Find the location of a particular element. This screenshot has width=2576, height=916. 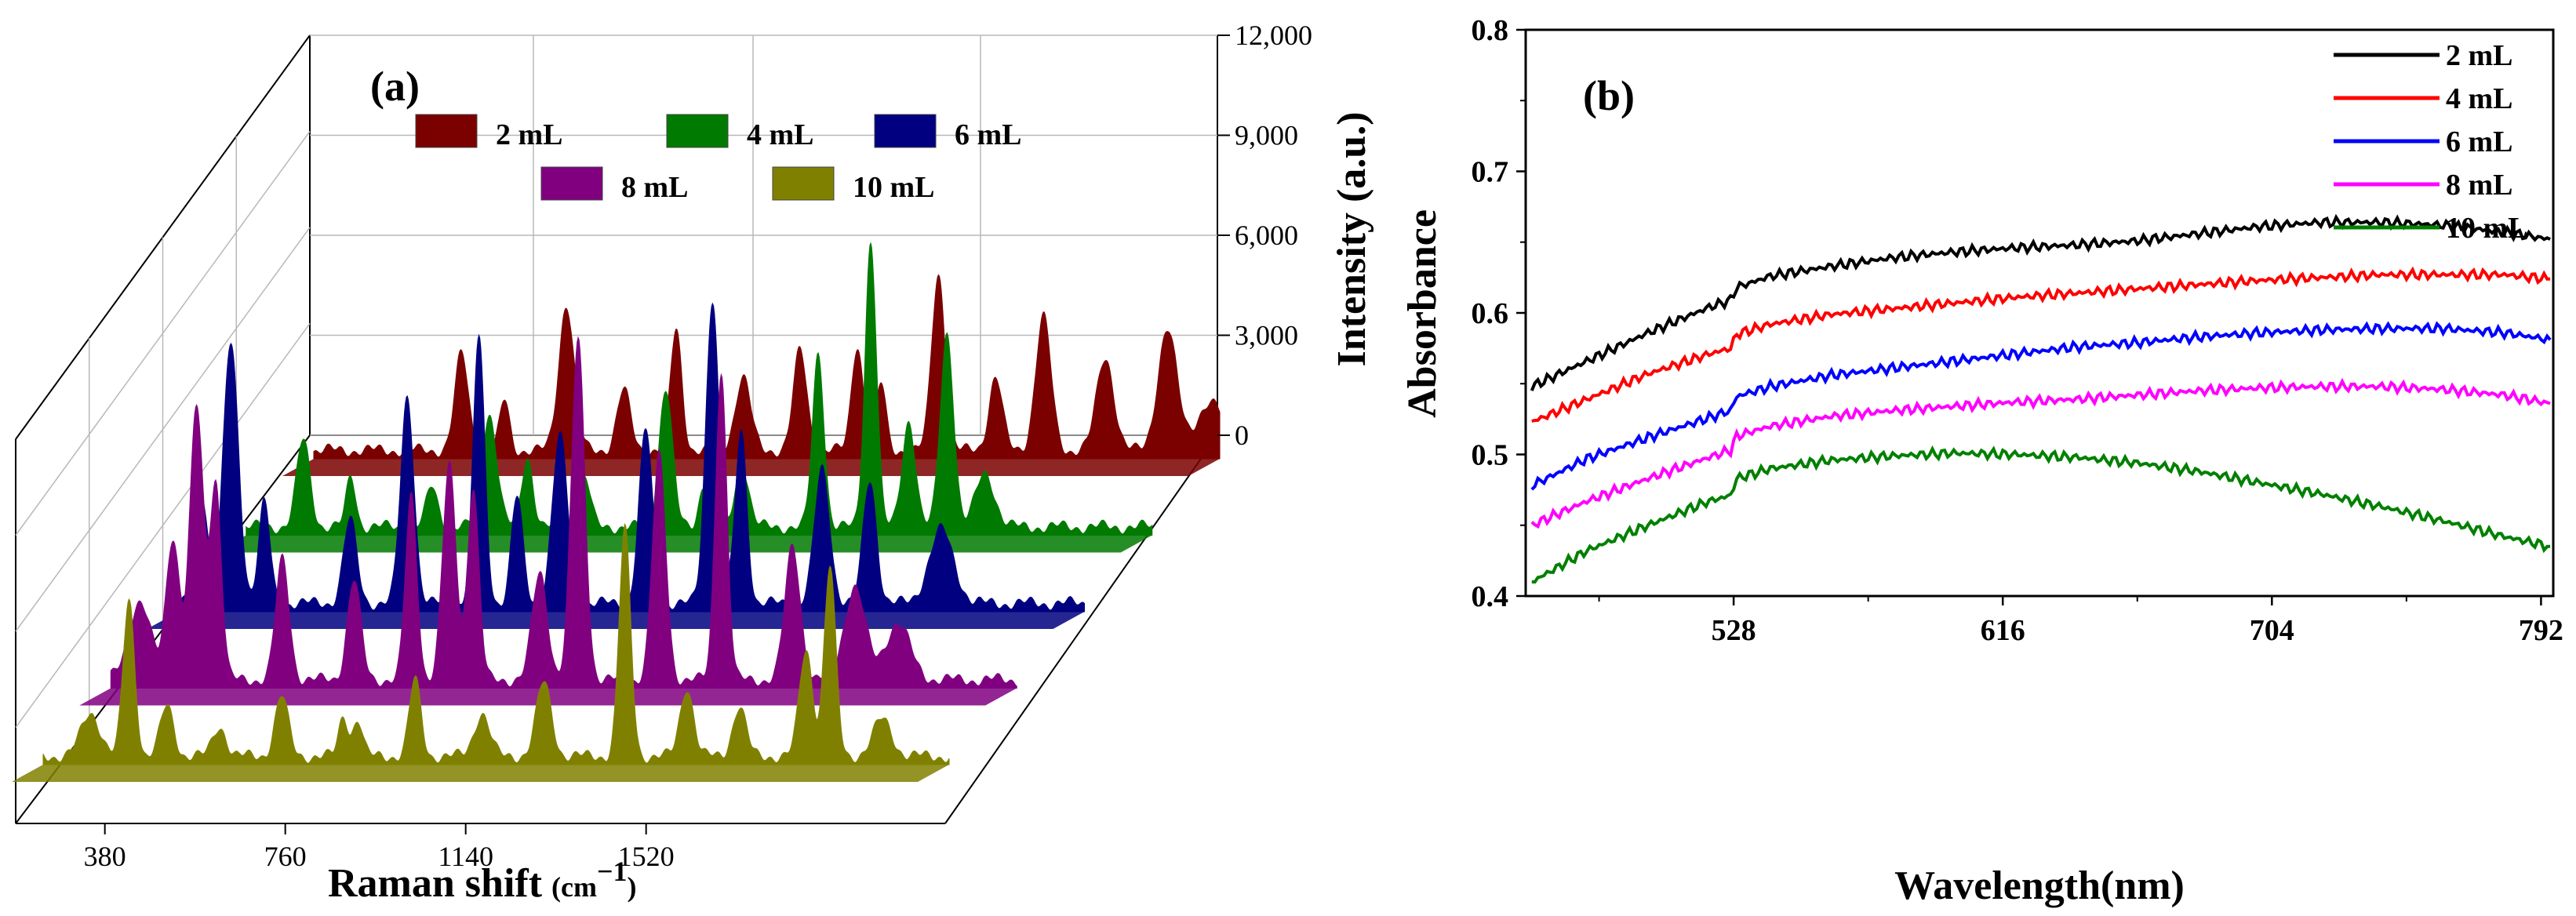

raman-series-6-mL is located at coordinates (631, 457).